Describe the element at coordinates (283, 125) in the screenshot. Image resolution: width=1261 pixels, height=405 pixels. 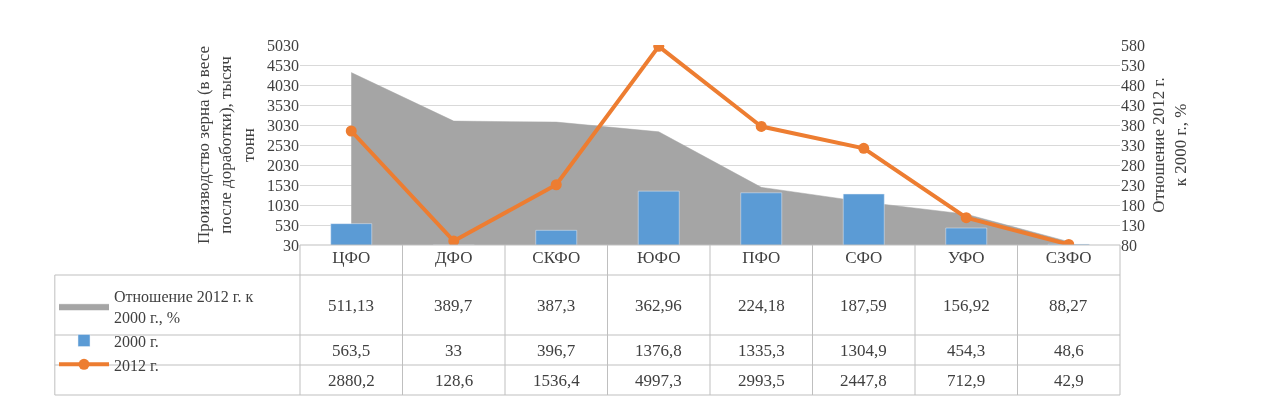
I see `y-tick-label: 3030` at that location.